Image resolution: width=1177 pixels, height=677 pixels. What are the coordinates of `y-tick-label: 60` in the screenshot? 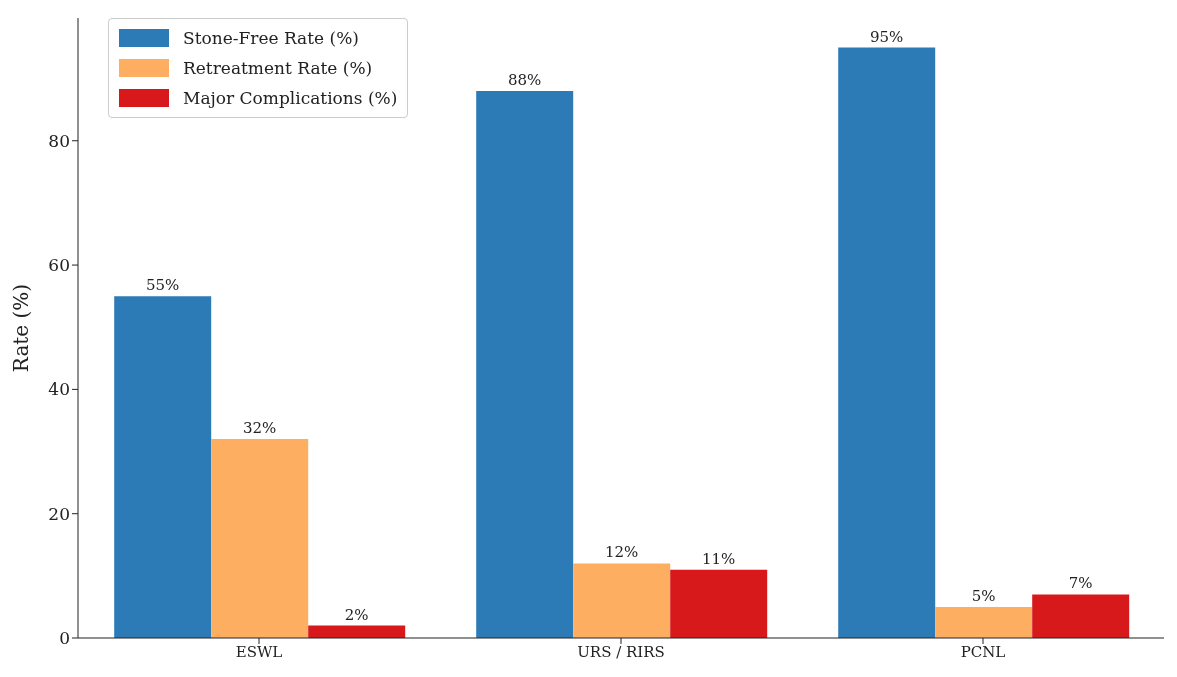 It's located at (59, 265).